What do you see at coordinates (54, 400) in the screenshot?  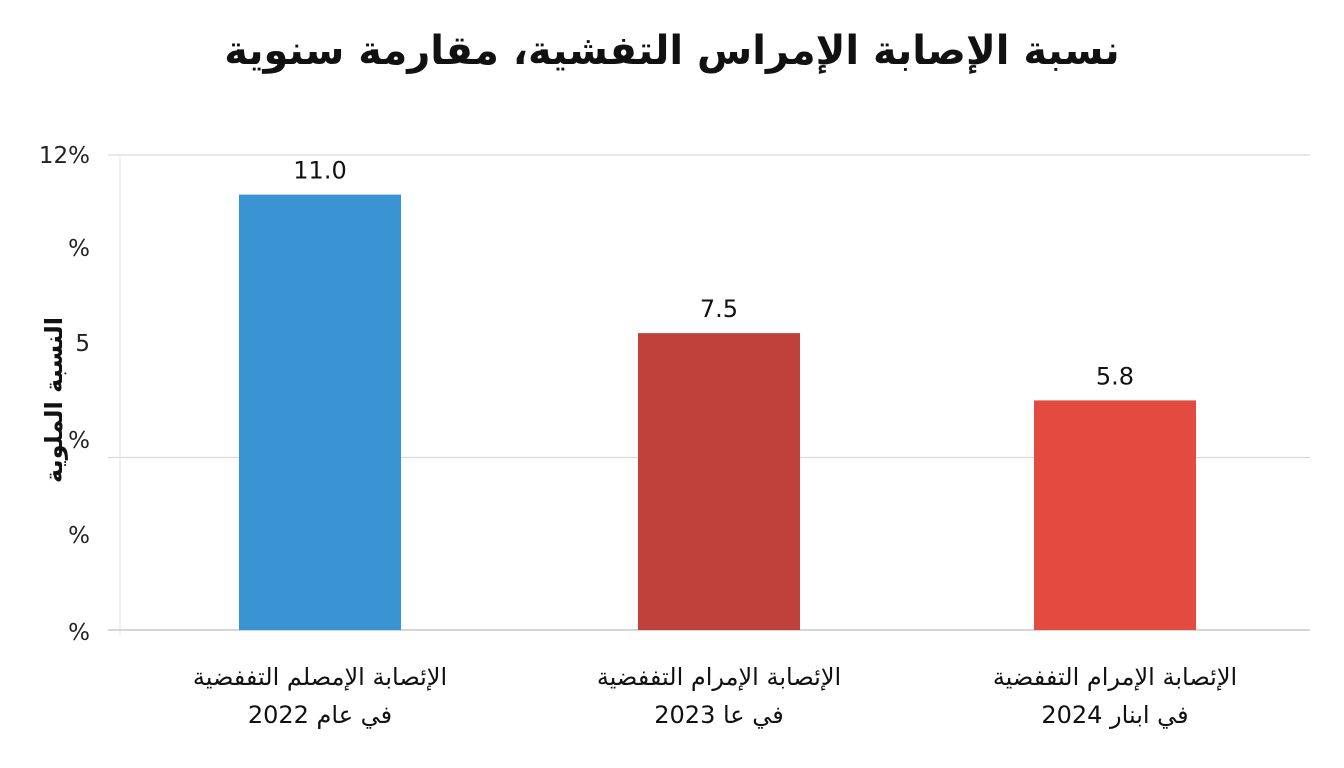 I see `y-axis-label: النسبة الملوية` at bounding box center [54, 400].